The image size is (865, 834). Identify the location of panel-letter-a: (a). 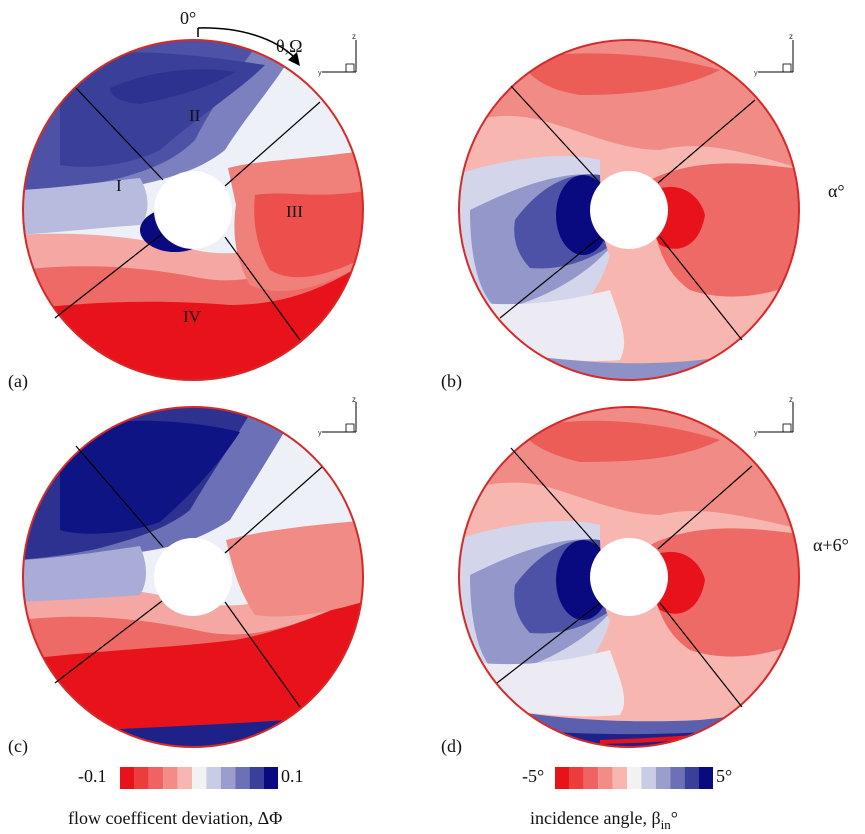
(18, 381).